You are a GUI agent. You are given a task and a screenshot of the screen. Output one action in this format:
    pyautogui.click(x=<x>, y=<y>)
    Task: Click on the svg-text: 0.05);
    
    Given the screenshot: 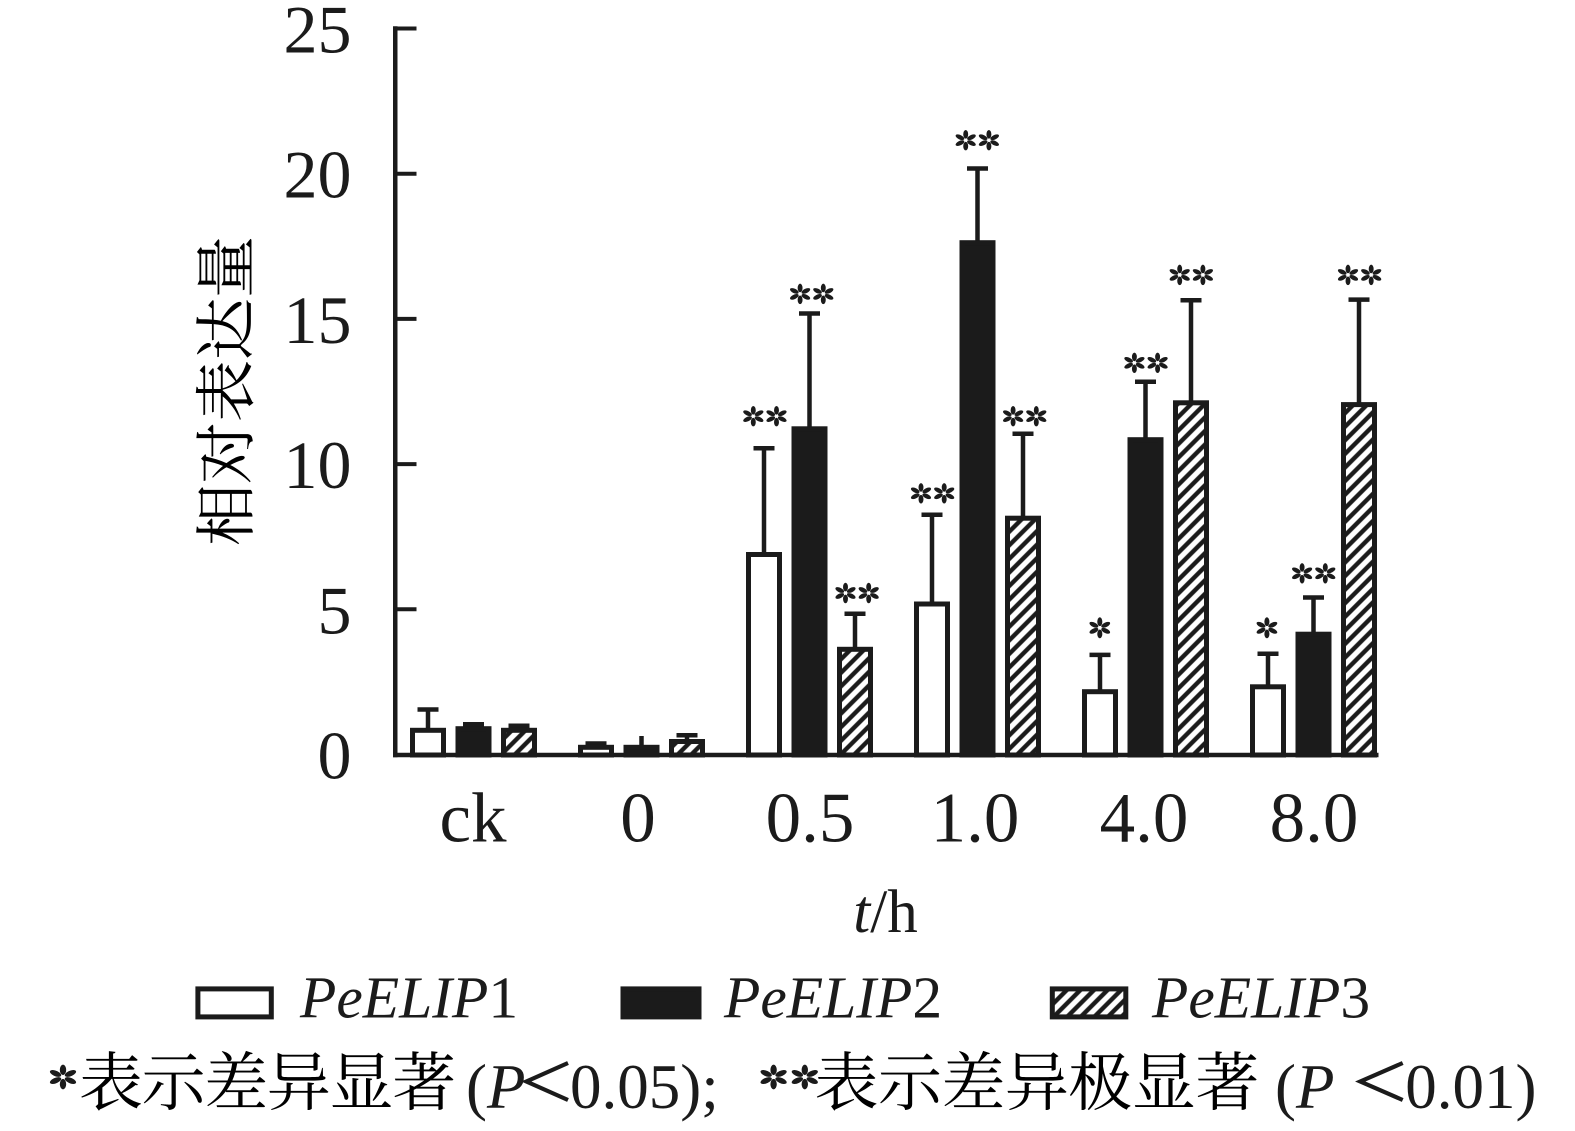 What is the action you would take?
    pyautogui.click(x=644, y=1087)
    